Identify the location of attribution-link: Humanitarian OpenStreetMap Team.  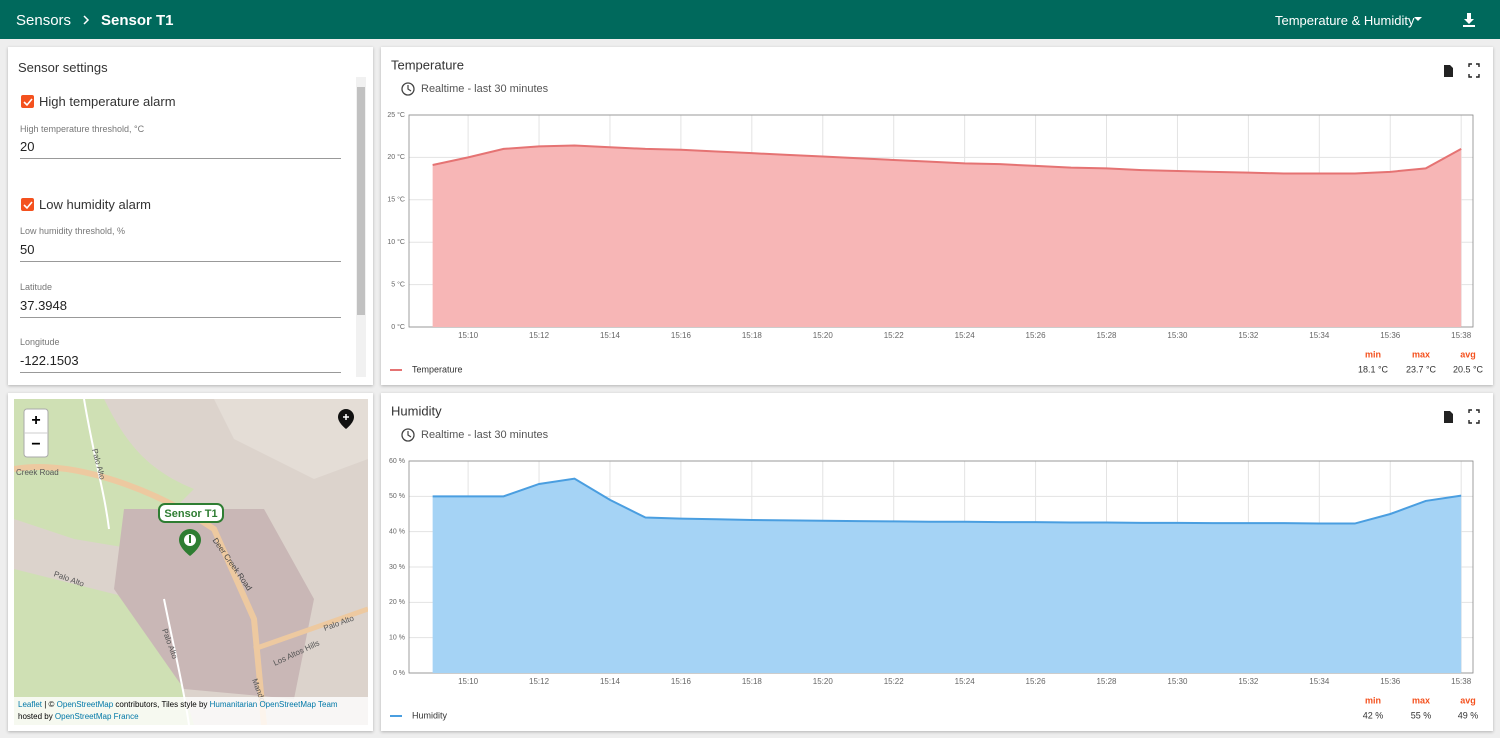
(274, 704).